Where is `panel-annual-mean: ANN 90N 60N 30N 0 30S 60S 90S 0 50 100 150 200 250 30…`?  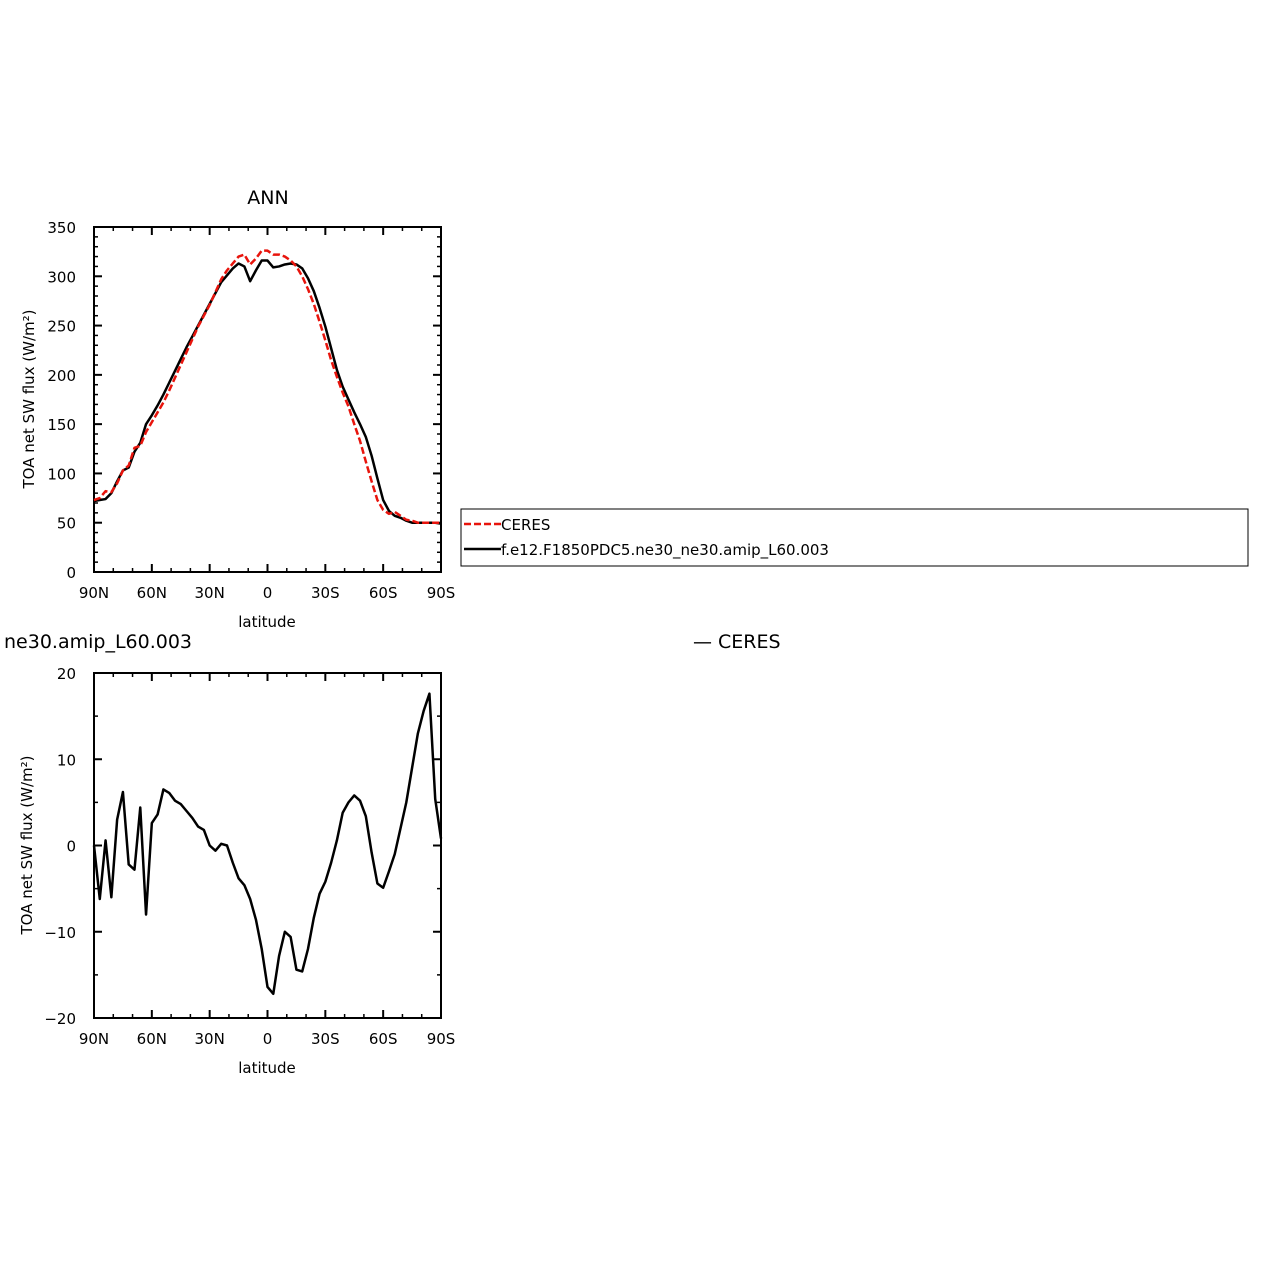 panel-annual-mean: ANN 90N 60N 30N 0 30S 60S 90S 0 50 100 150 200 250 30… is located at coordinates (237, 409).